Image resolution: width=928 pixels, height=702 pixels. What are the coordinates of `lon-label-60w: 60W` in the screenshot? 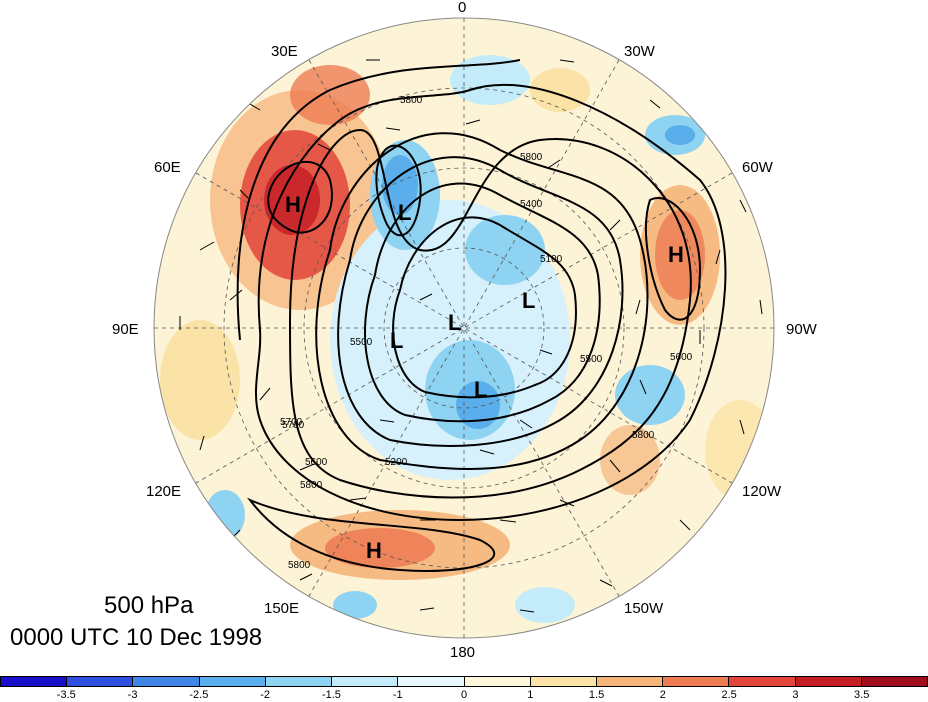 It's located at (758, 167).